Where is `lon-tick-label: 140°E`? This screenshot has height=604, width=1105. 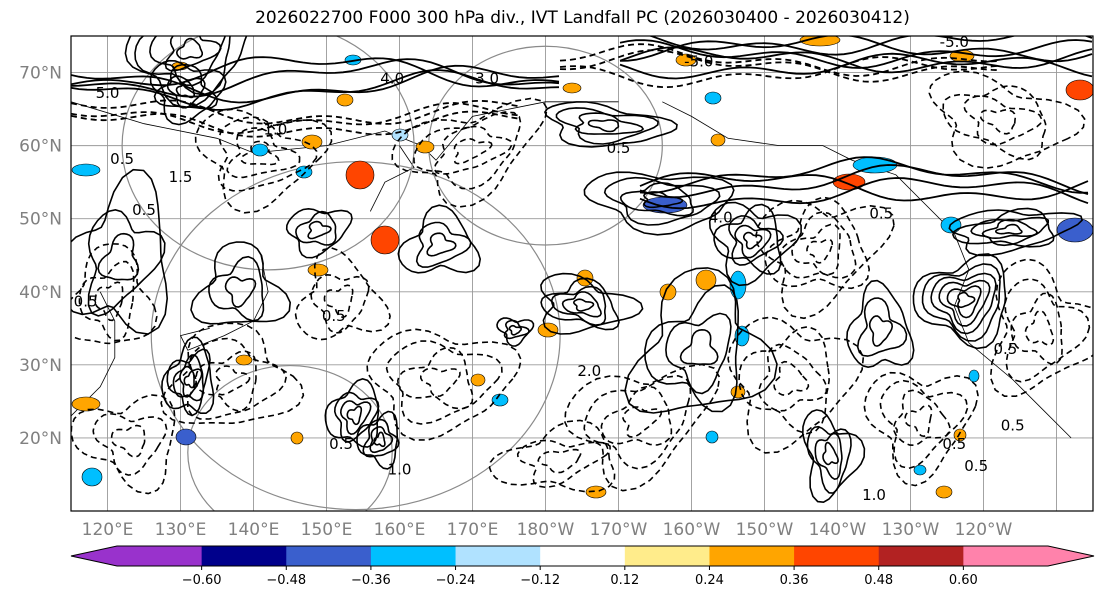 lon-tick-label: 140°E is located at coordinates (254, 530).